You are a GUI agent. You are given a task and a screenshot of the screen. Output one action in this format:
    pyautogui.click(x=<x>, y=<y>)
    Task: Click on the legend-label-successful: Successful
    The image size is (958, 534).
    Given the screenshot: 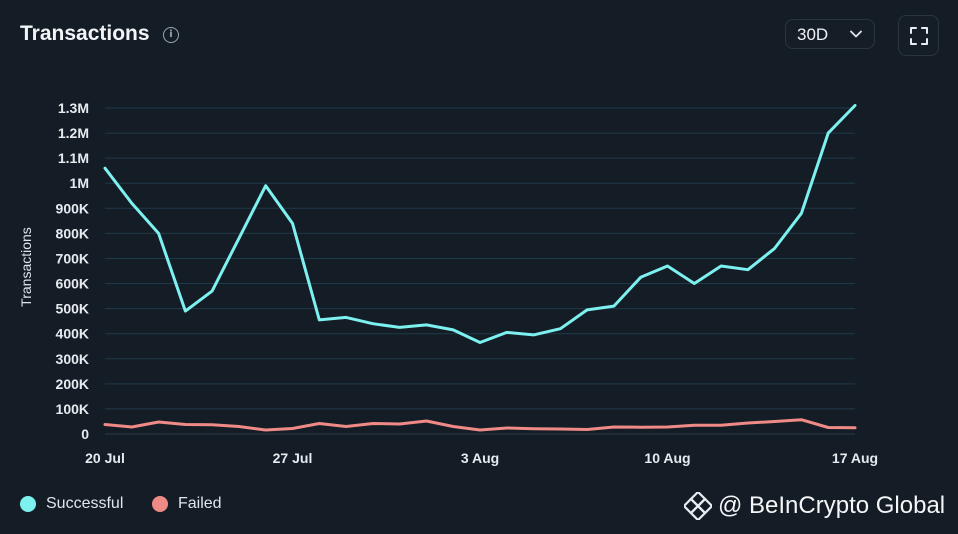 What is the action you would take?
    pyautogui.click(x=85, y=503)
    